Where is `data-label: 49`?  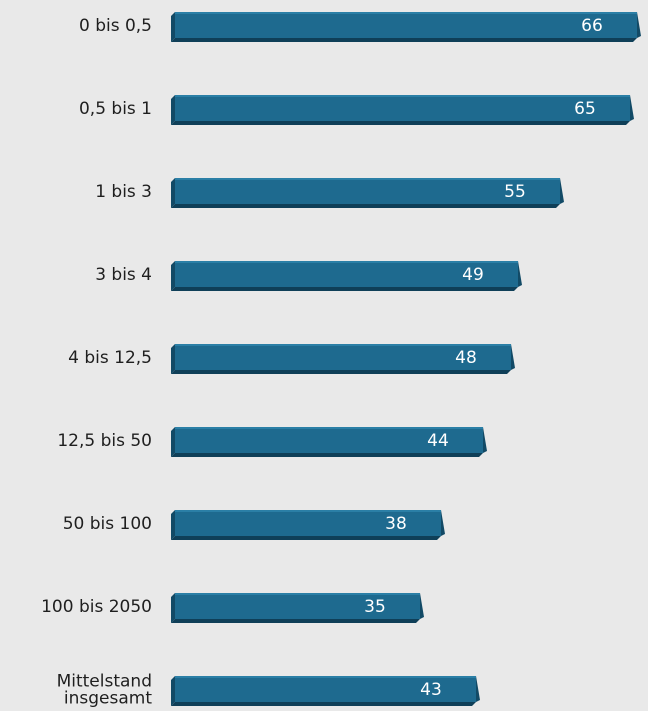
data-label: 49 is located at coordinates (473, 275).